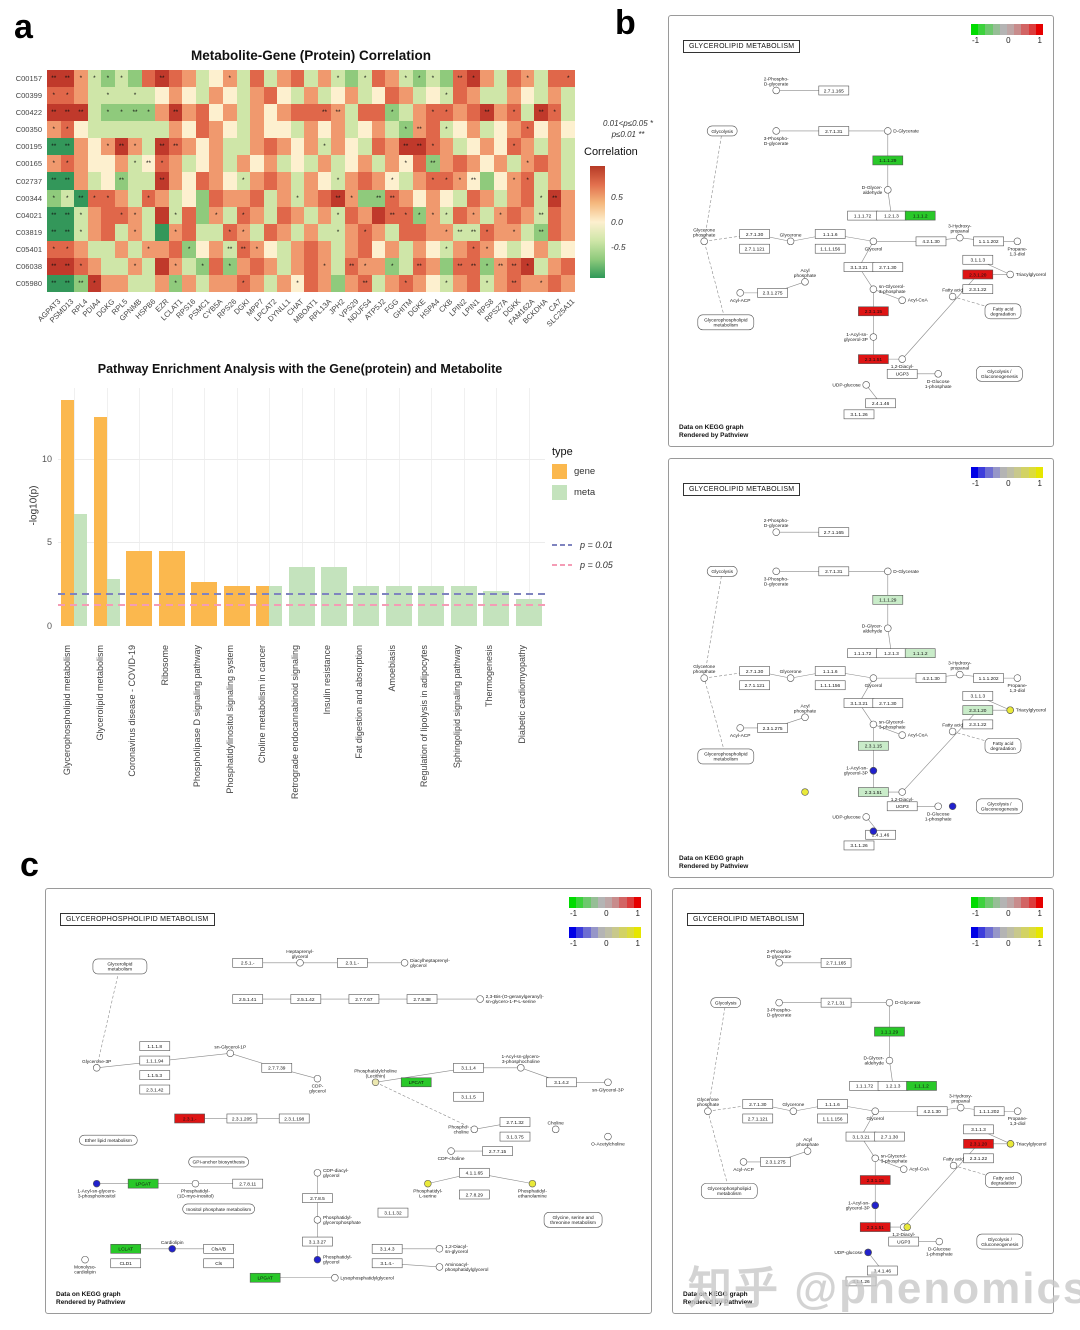 This screenshot has width=1080, height=1330. What do you see at coordinates (270, 507) in the screenshot?
I see `gridline` at bounding box center [270, 507].